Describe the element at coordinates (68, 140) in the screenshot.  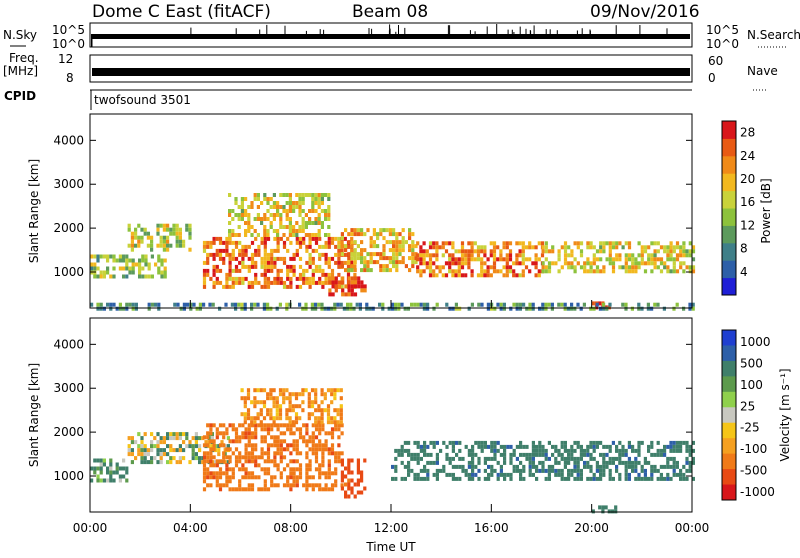
I see `y-tick-label: 4000` at that location.